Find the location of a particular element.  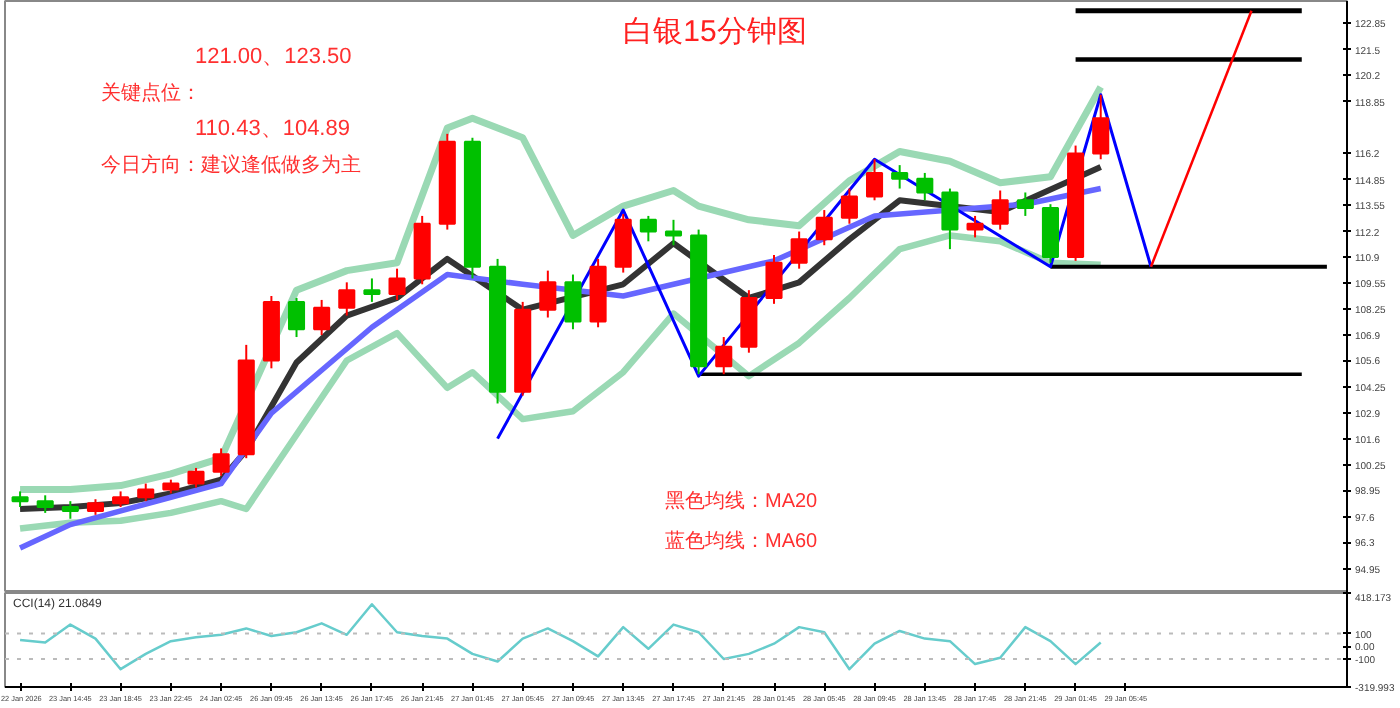

annotation: 黑色均线：MA20 is located at coordinates (742, 501).